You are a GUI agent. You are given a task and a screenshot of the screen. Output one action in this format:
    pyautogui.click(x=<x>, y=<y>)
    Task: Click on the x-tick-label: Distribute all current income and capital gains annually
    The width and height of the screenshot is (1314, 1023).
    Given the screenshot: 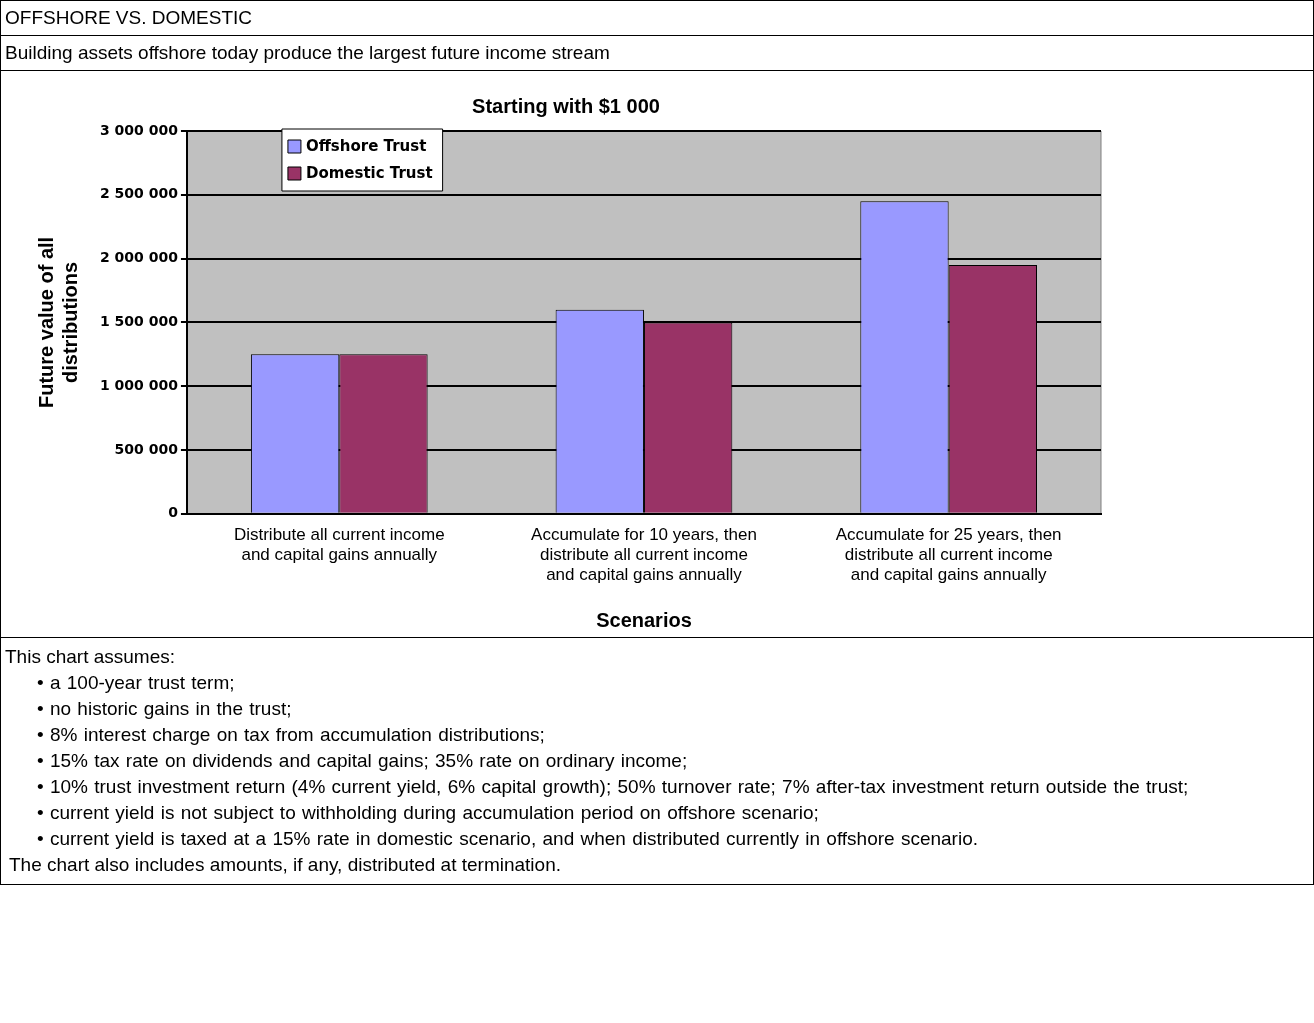 What is the action you would take?
    pyautogui.click(x=339, y=544)
    